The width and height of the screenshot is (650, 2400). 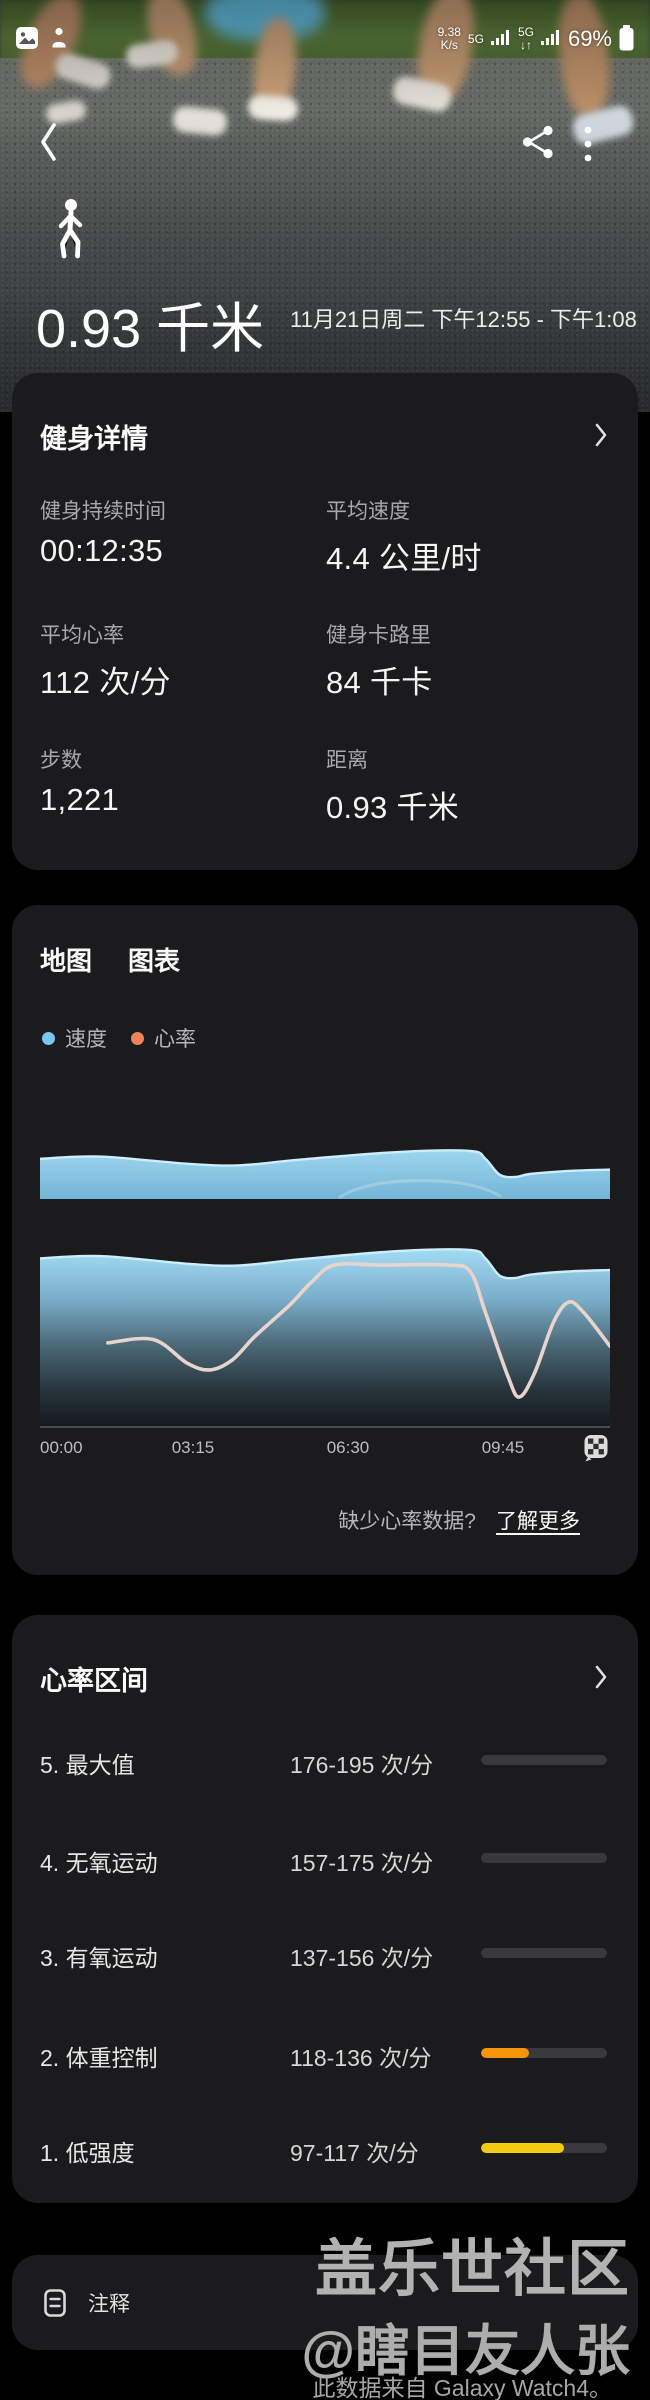 I want to click on workout-details-header: 健身详情, so click(x=325, y=421).